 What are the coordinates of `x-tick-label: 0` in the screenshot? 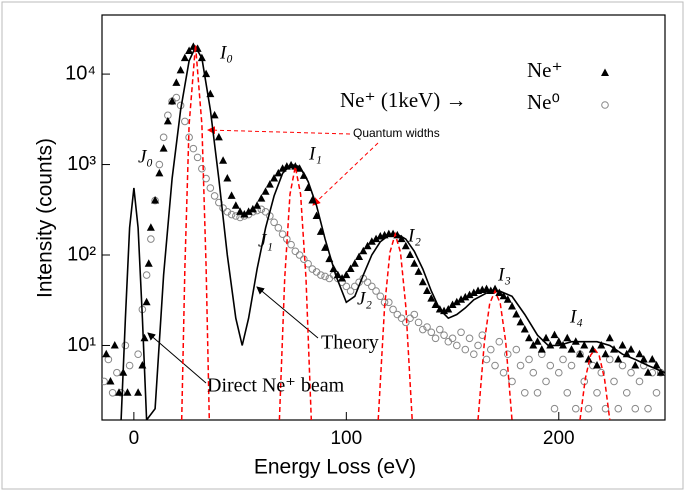 It's located at (134, 438).